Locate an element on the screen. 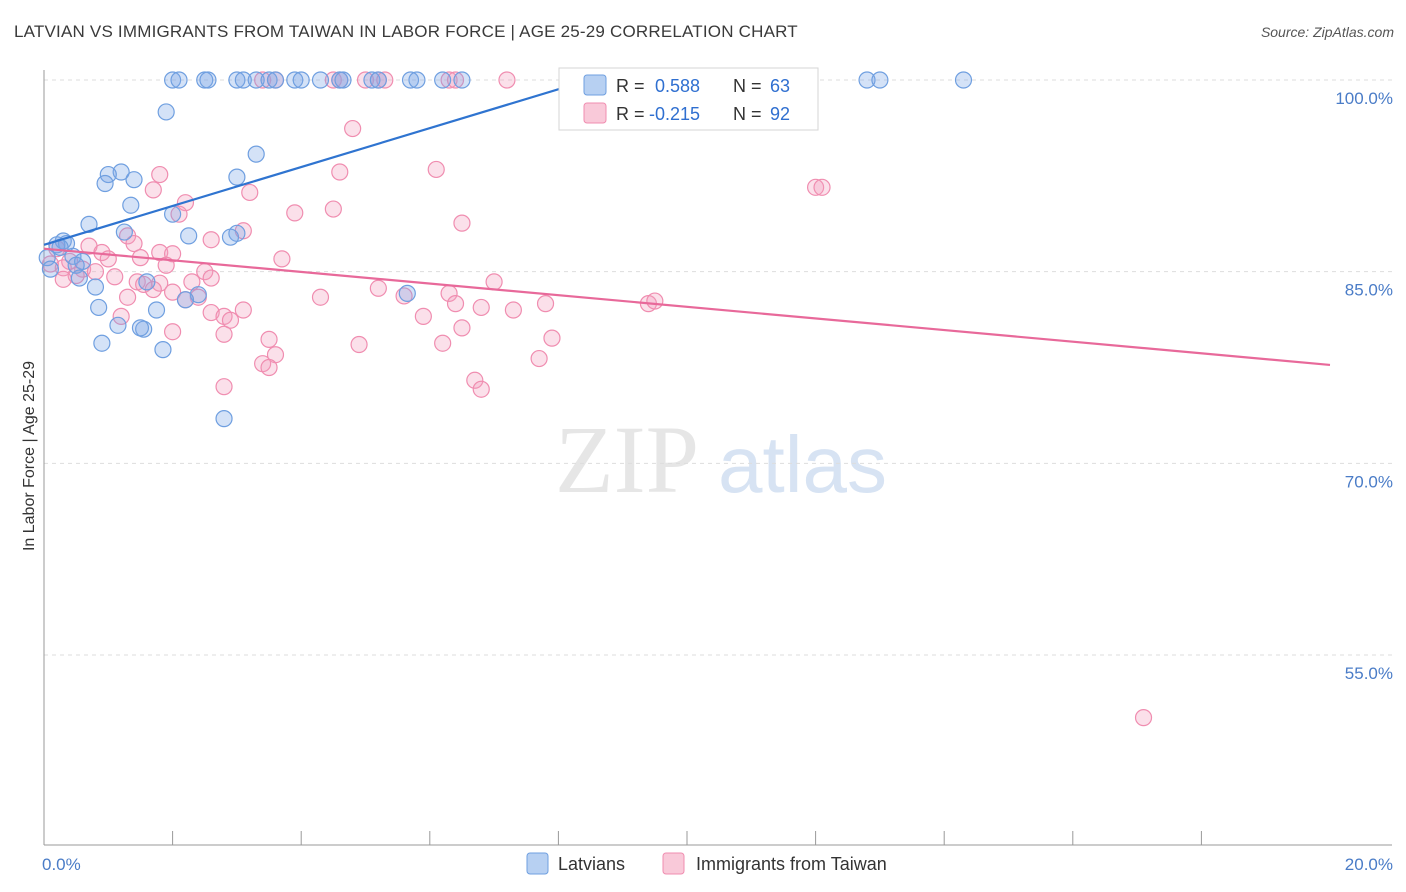 The height and width of the screenshot is (892, 1406). bottom-legend-swatch-latvians is located at coordinates (537, 863).